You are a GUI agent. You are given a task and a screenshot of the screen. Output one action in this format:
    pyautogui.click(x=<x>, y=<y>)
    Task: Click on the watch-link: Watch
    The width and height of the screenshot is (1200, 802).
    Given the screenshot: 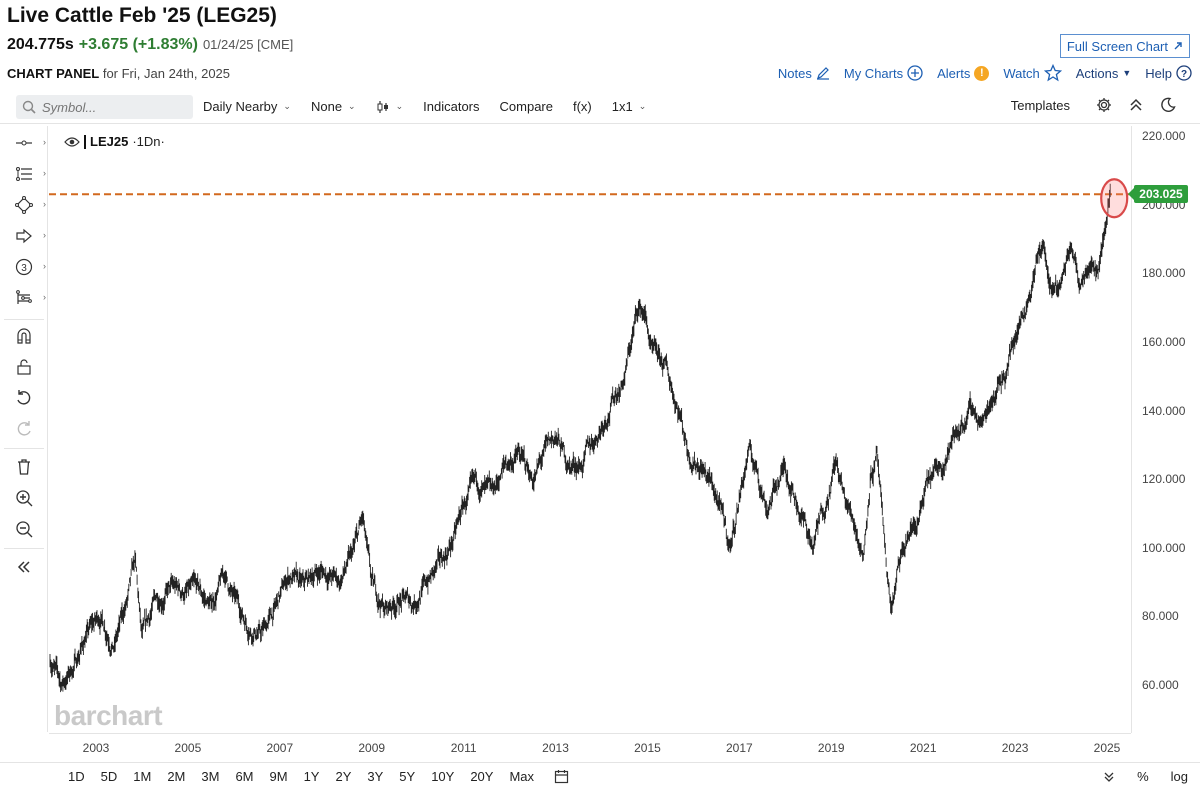 What is the action you would take?
    pyautogui.click(x=1032, y=73)
    